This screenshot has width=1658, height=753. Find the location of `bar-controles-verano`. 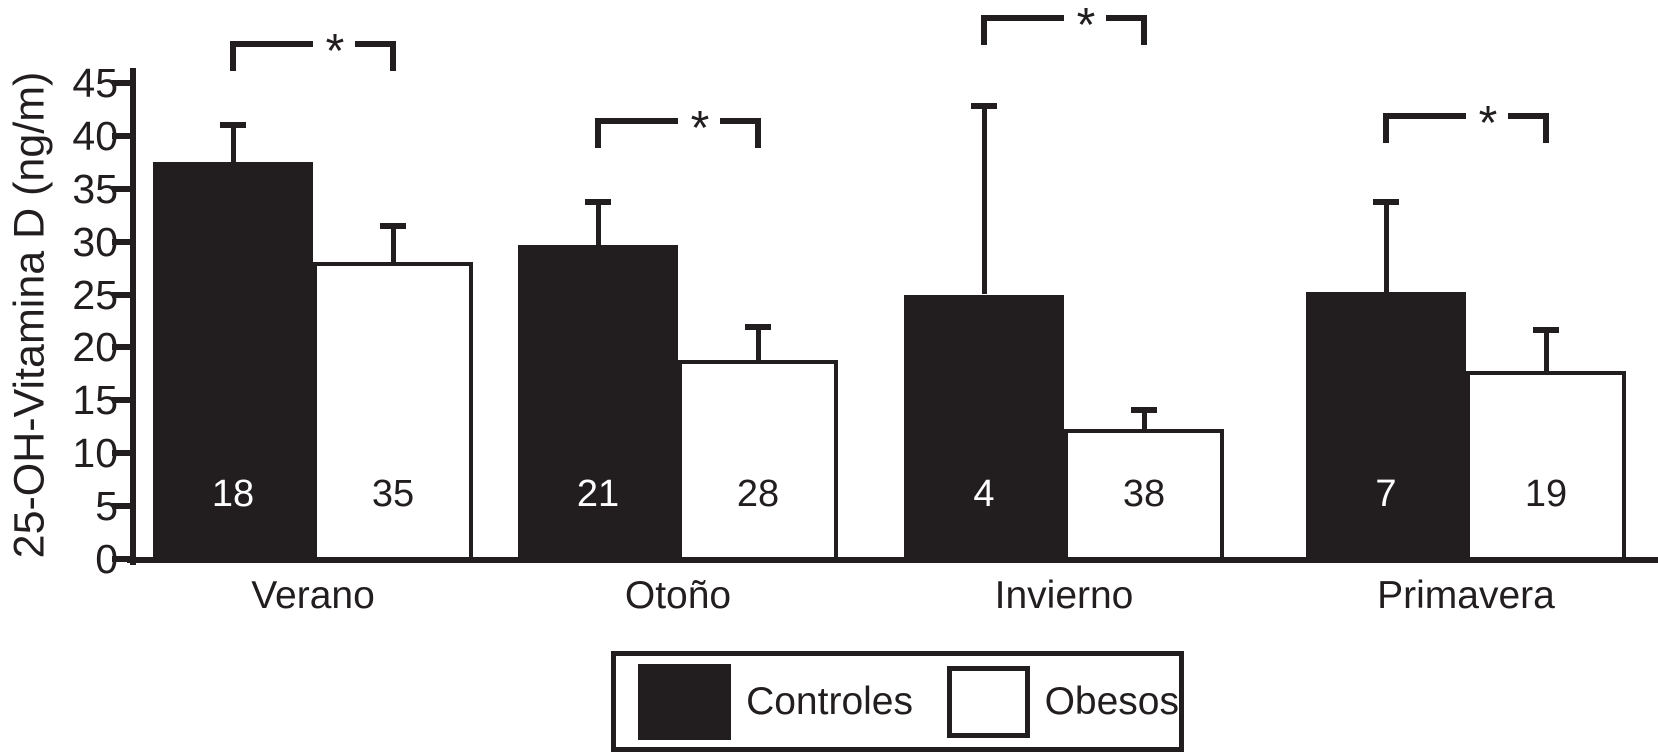

bar-controles-verano is located at coordinates (233, 361).